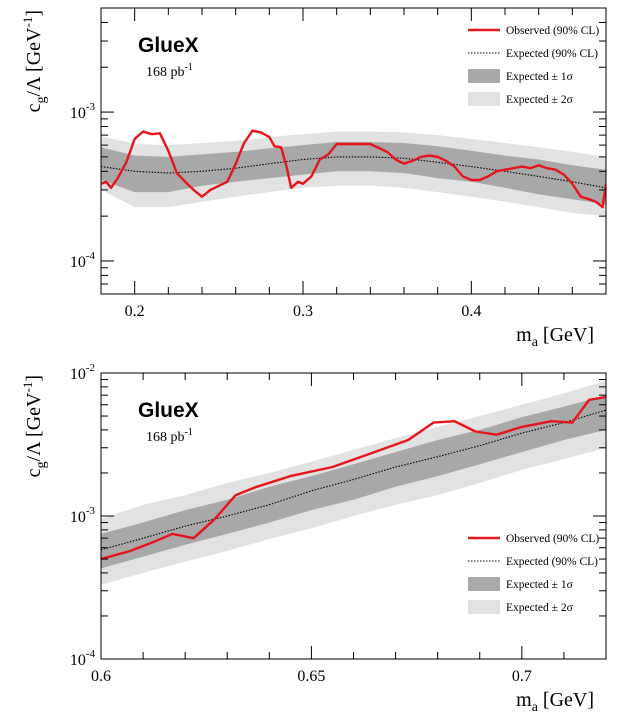 This screenshot has width=620, height=719. I want to click on band-1sigma, so click(353, 173).